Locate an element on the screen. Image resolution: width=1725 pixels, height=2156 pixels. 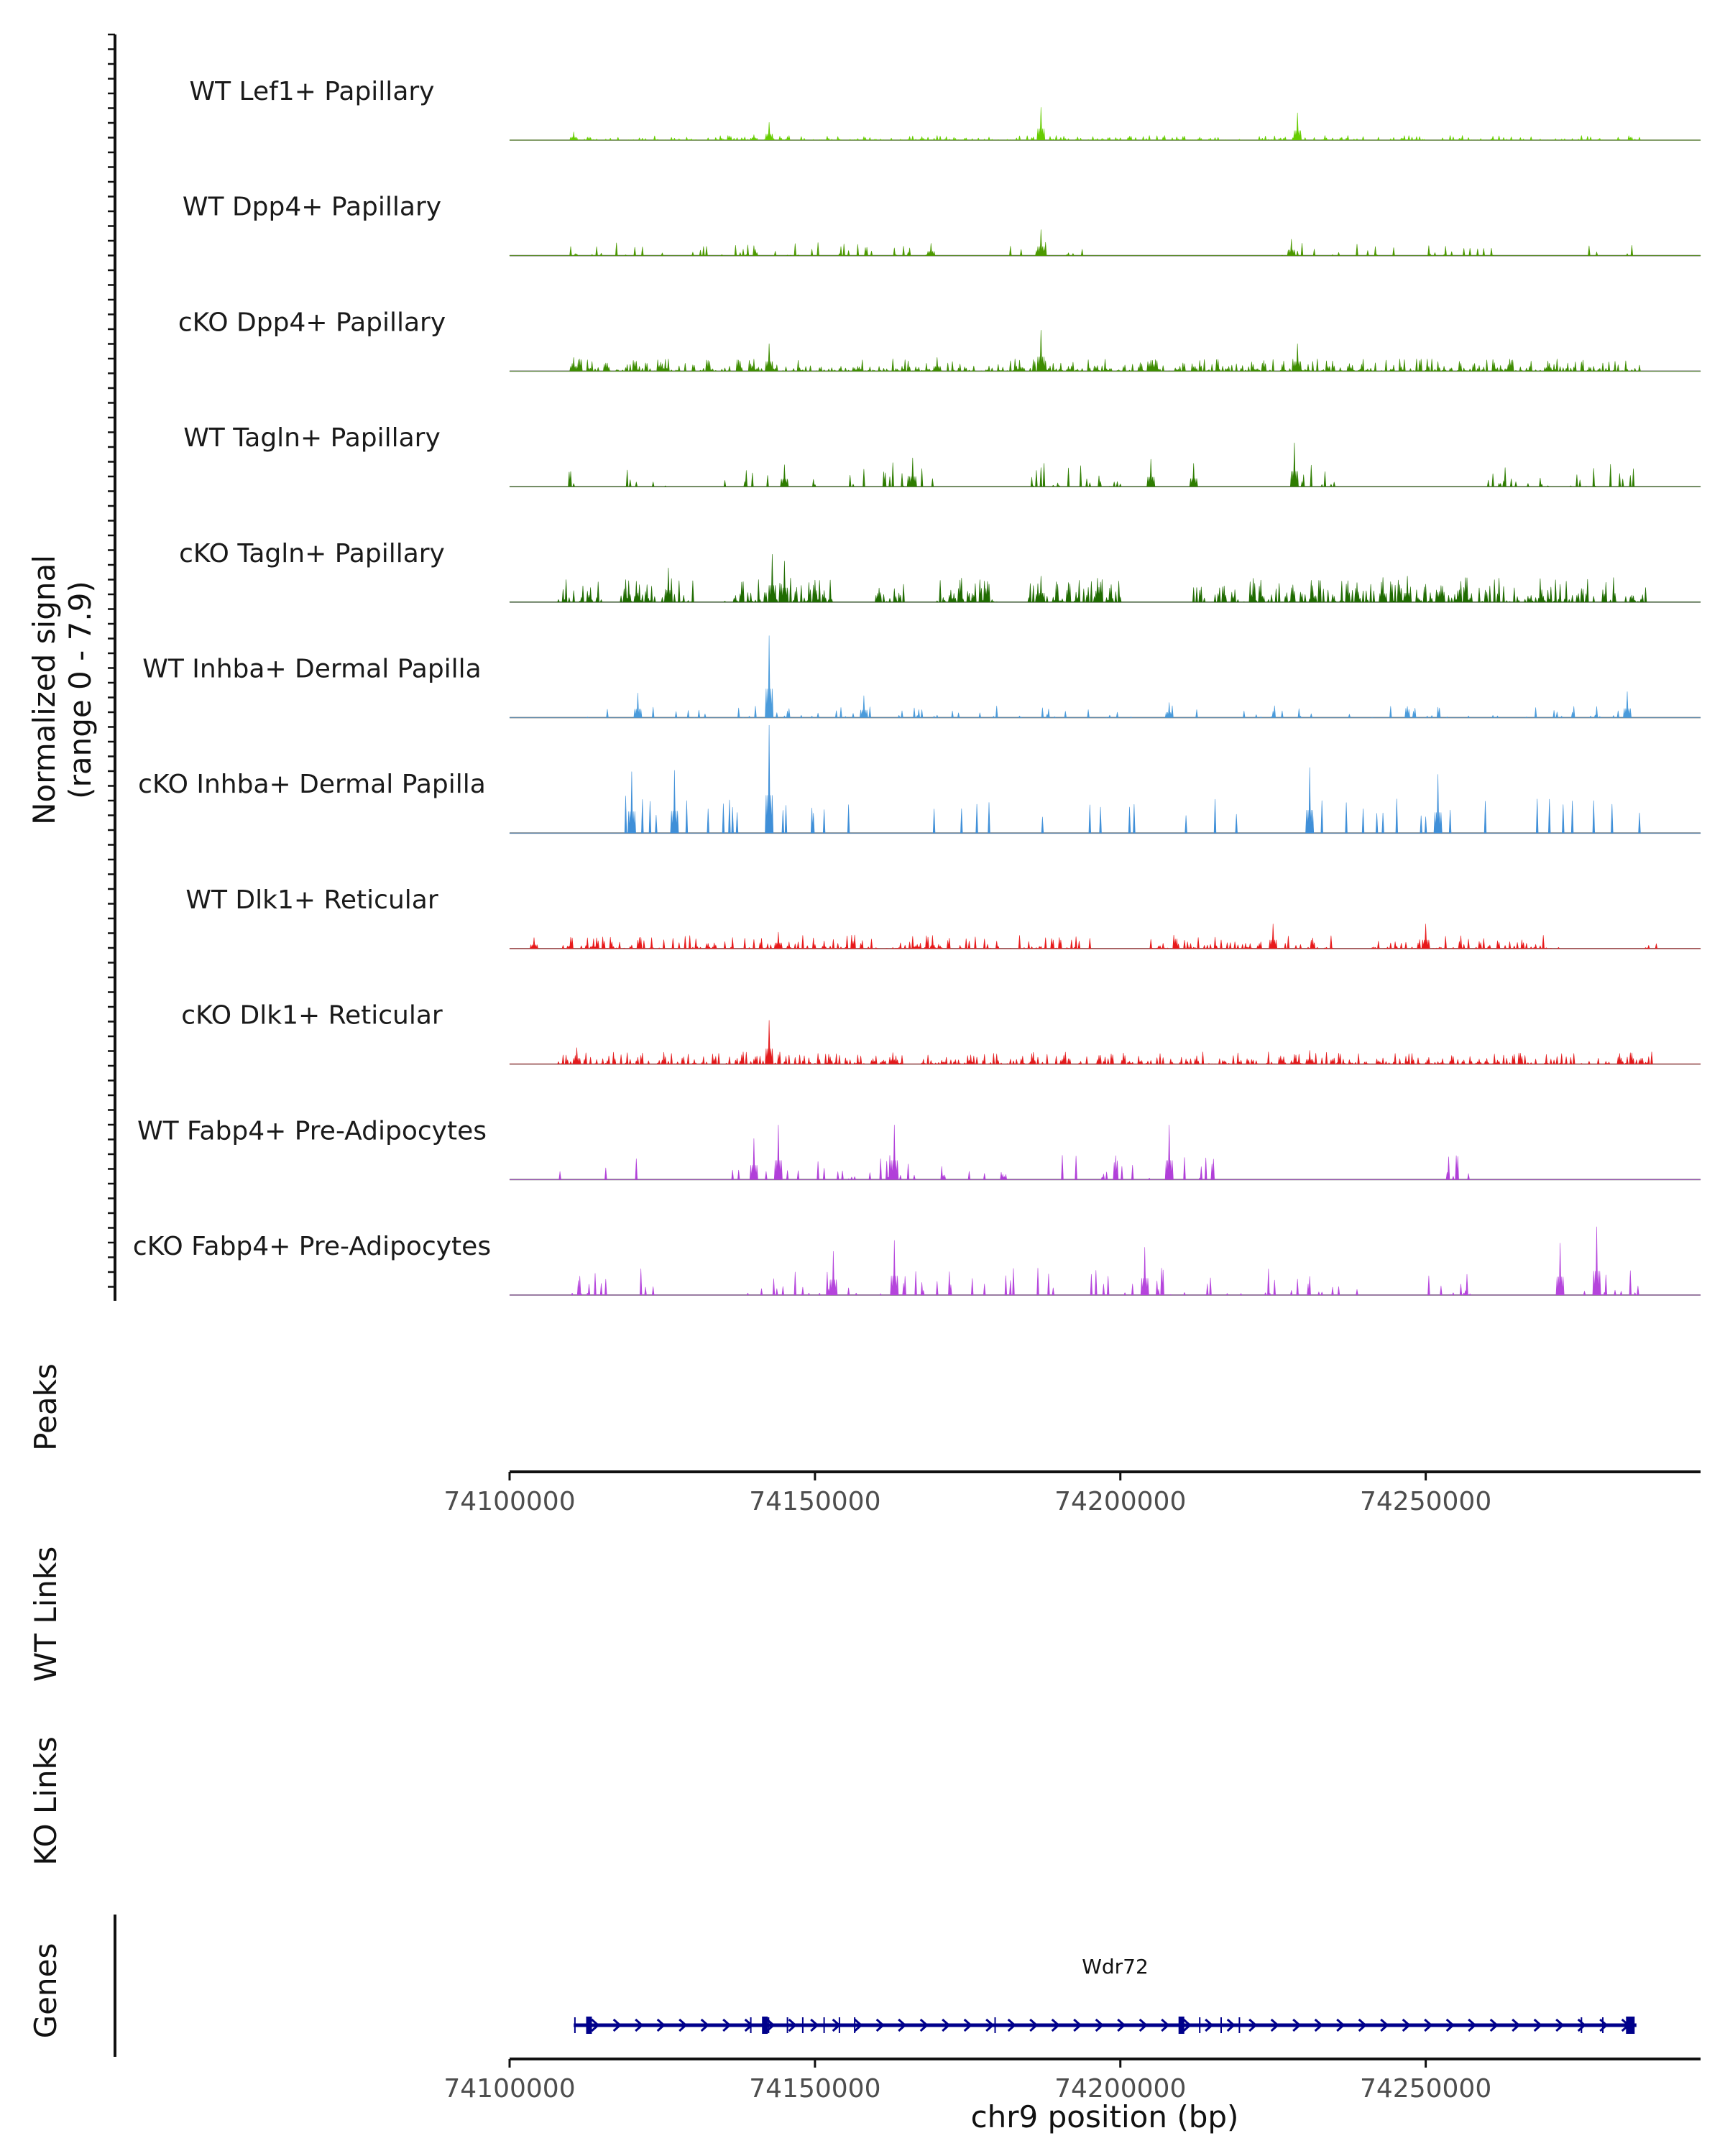
signal-track: cKO Dlk1+ Reticular is located at coordinates (941, 1033).